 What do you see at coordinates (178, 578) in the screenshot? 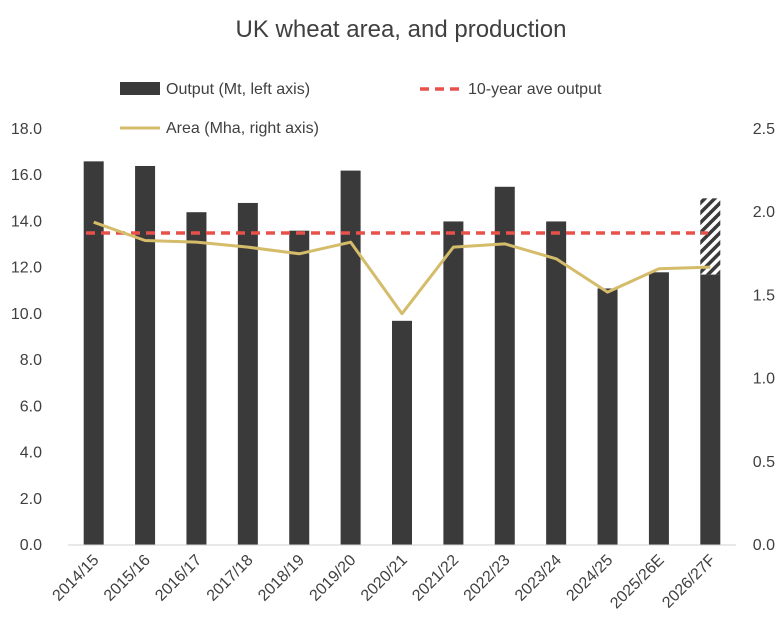
I see `x-tick-label-2: 2016/17` at bounding box center [178, 578].